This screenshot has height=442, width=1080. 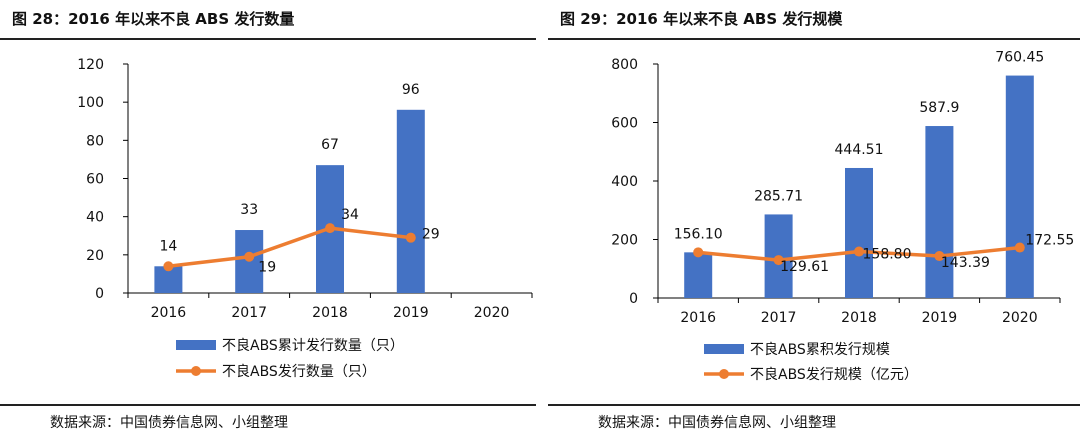 I want to click on bar-data-label: 14, so click(x=168, y=246).